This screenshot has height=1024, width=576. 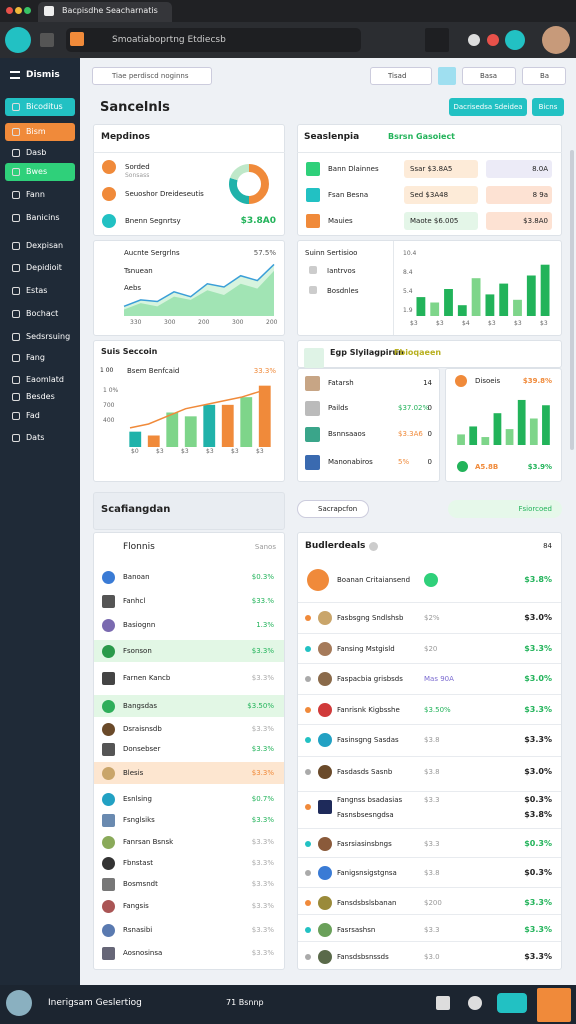 I want to click on chip-text: Sed $3A48, so click(x=429, y=195).